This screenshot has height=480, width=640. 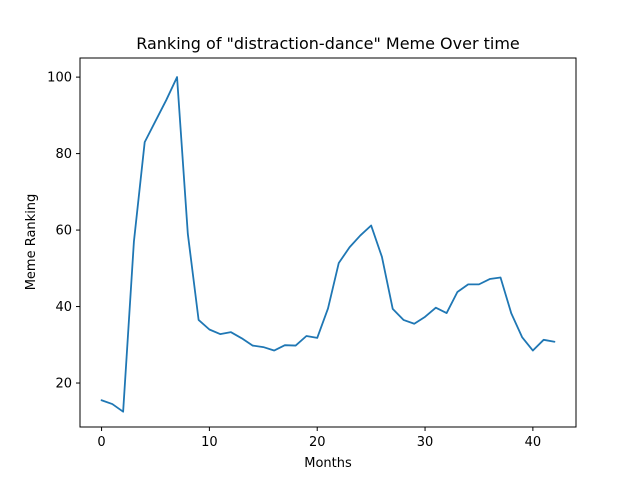 I want to click on y-tick-label: 20, so click(x=63, y=384).